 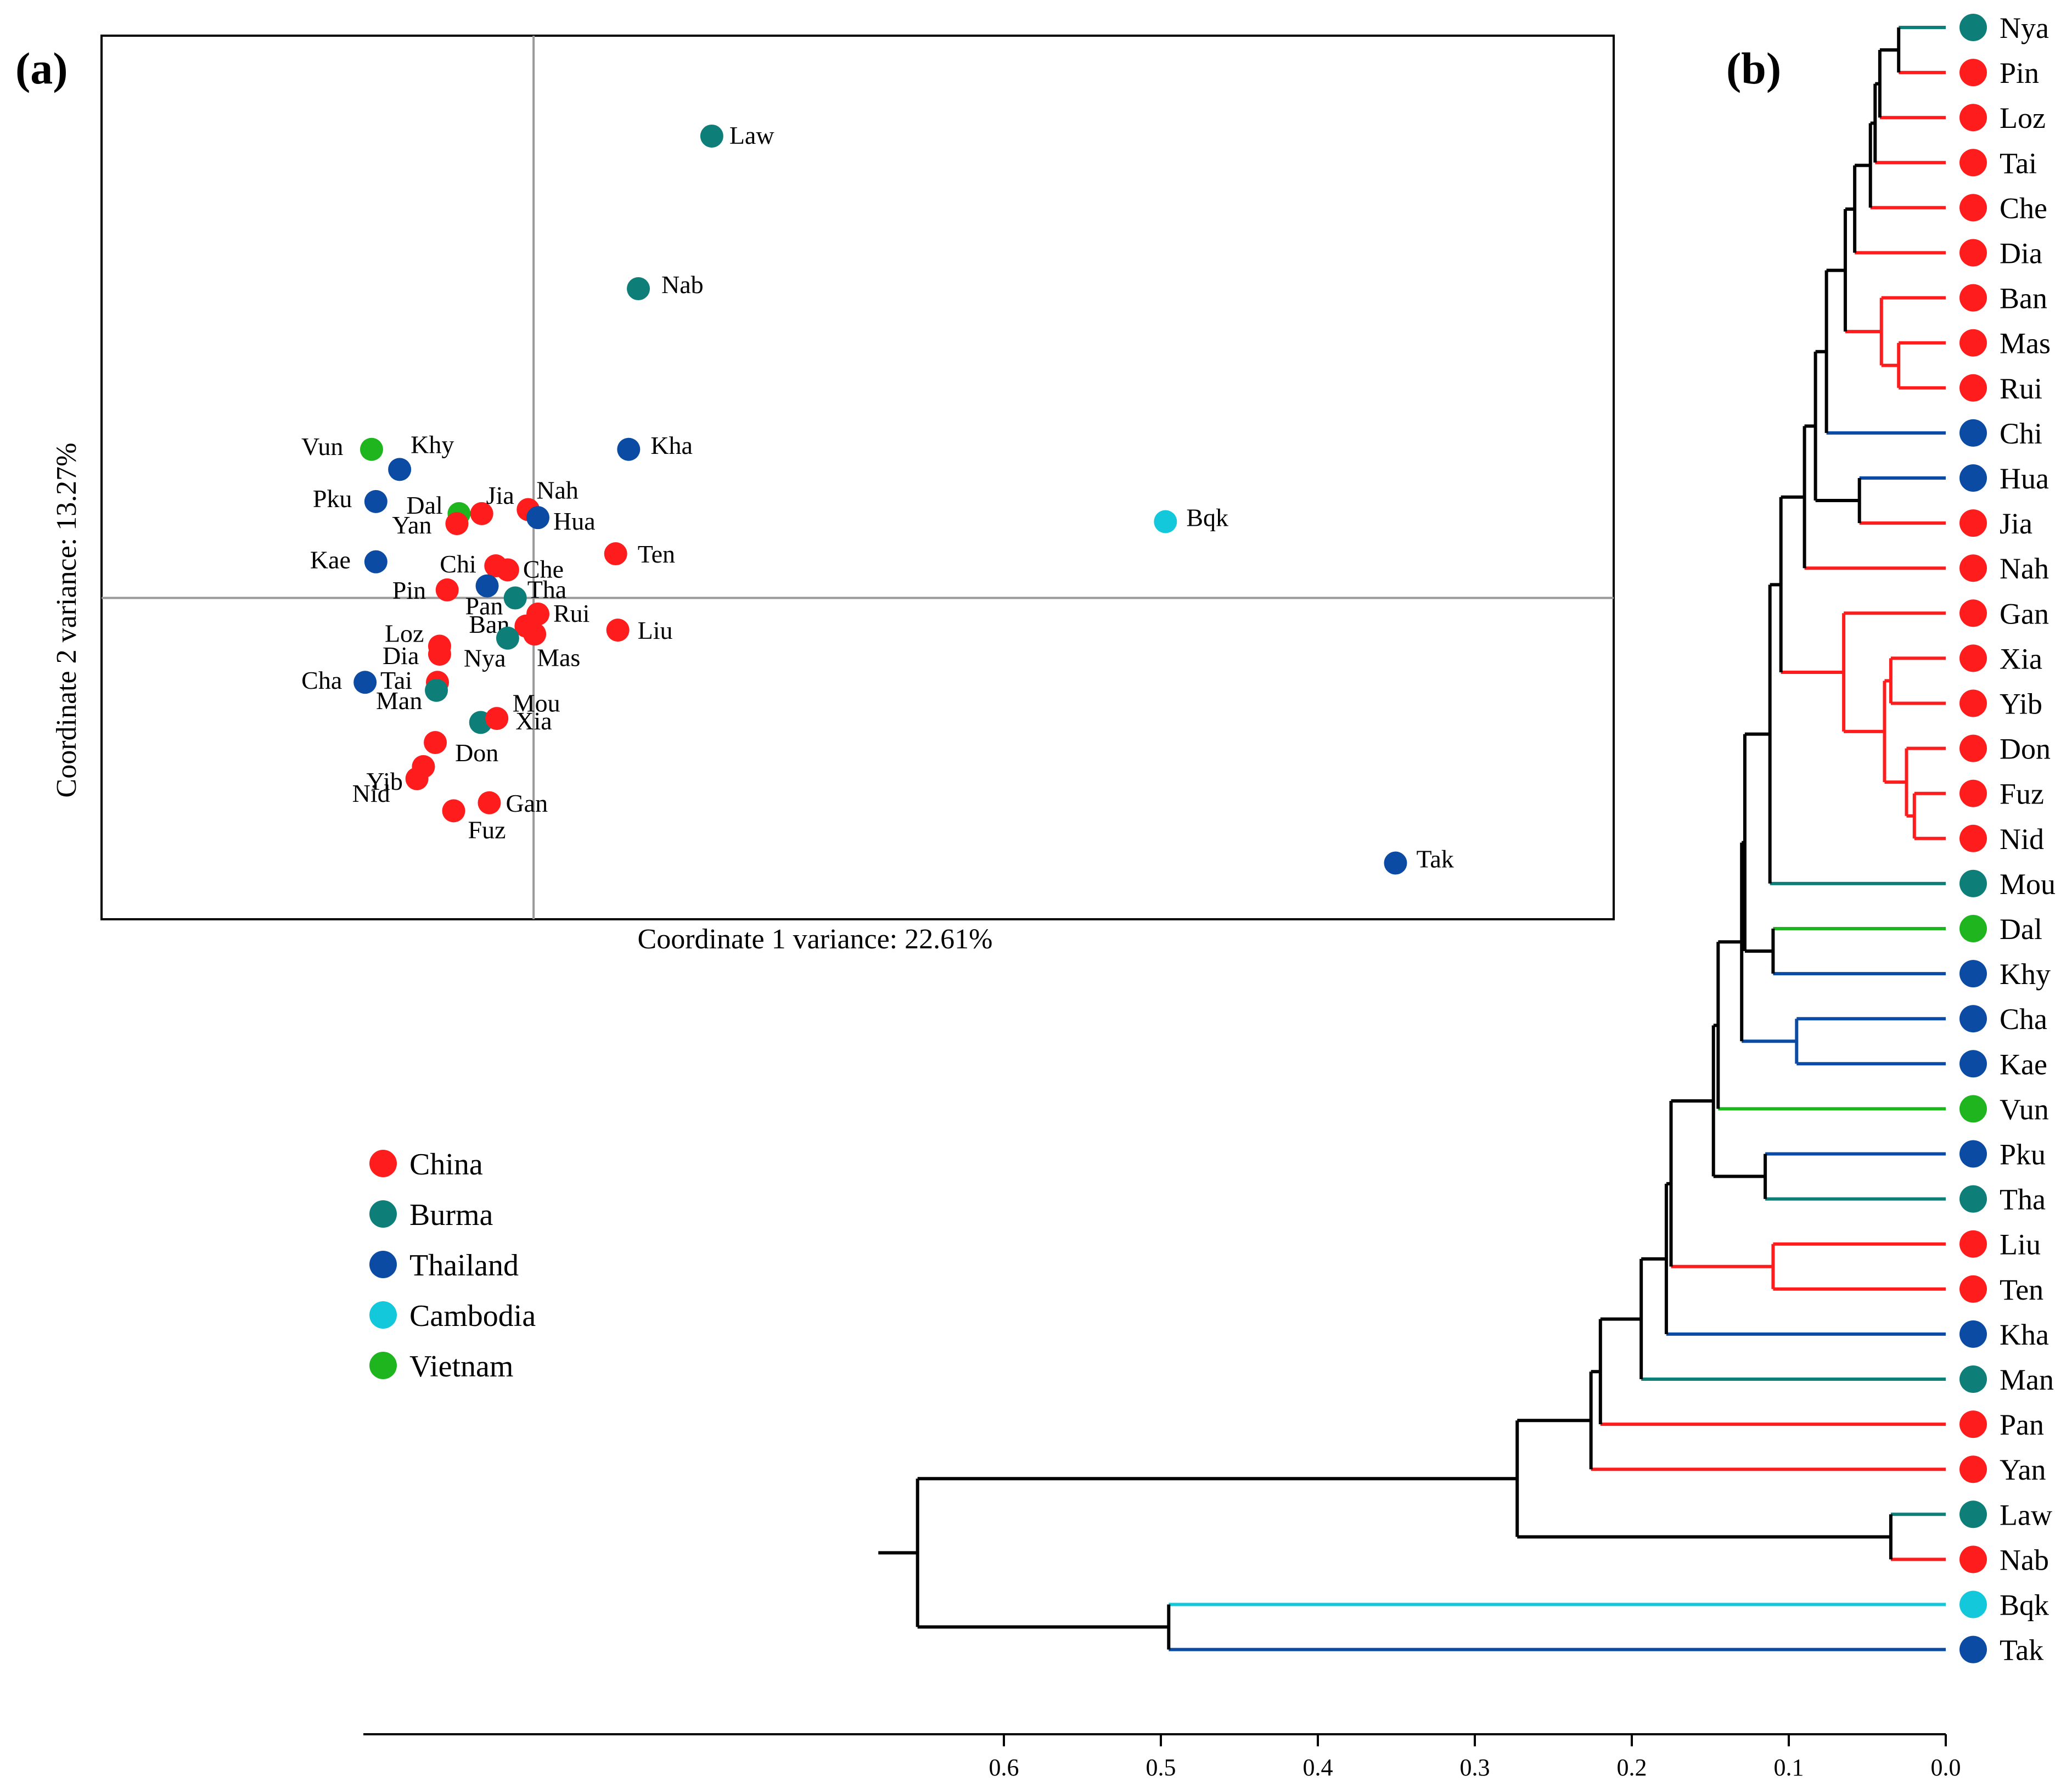 I want to click on point-label-vun: Vun, so click(x=322, y=446).